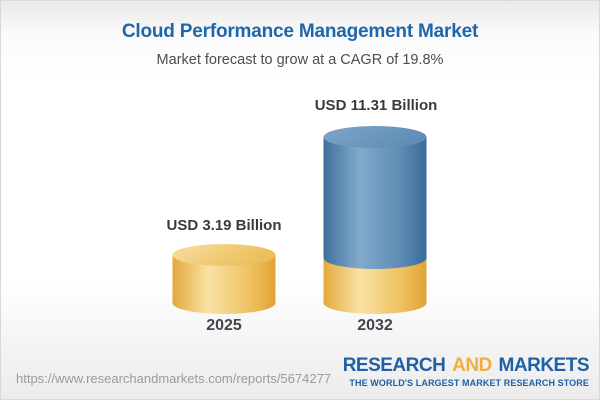 The width and height of the screenshot is (600, 400). What do you see at coordinates (375, 137) in the screenshot?
I see `cylinder-2032-top` at bounding box center [375, 137].